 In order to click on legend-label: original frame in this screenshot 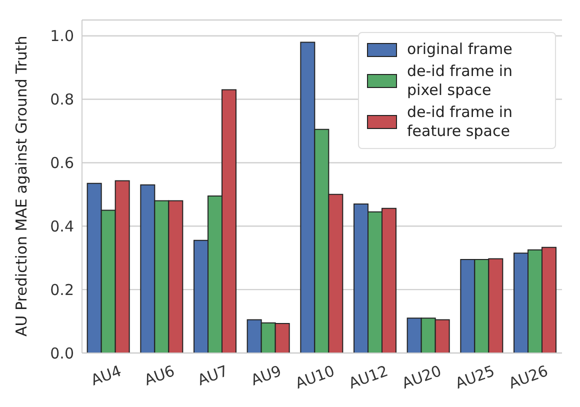, I will do `click(460, 49)`.